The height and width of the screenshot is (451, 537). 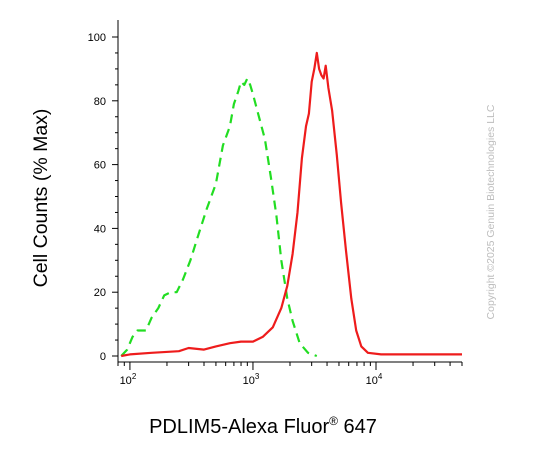 What do you see at coordinates (380, 376) in the screenshot?
I see `x-tick-exponent: 4` at bounding box center [380, 376].